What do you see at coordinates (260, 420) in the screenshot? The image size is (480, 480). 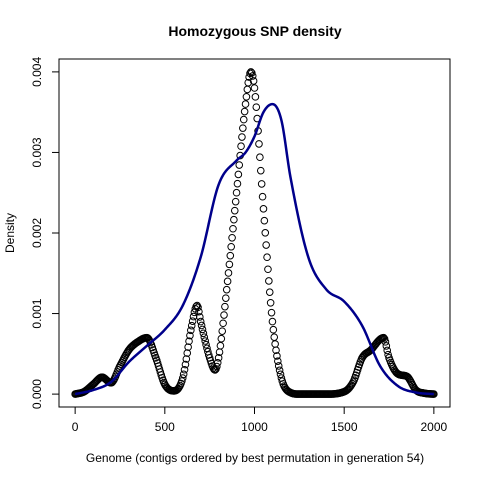 I see `x-axis: 0 500 1000 1500 2000` at bounding box center [260, 420].